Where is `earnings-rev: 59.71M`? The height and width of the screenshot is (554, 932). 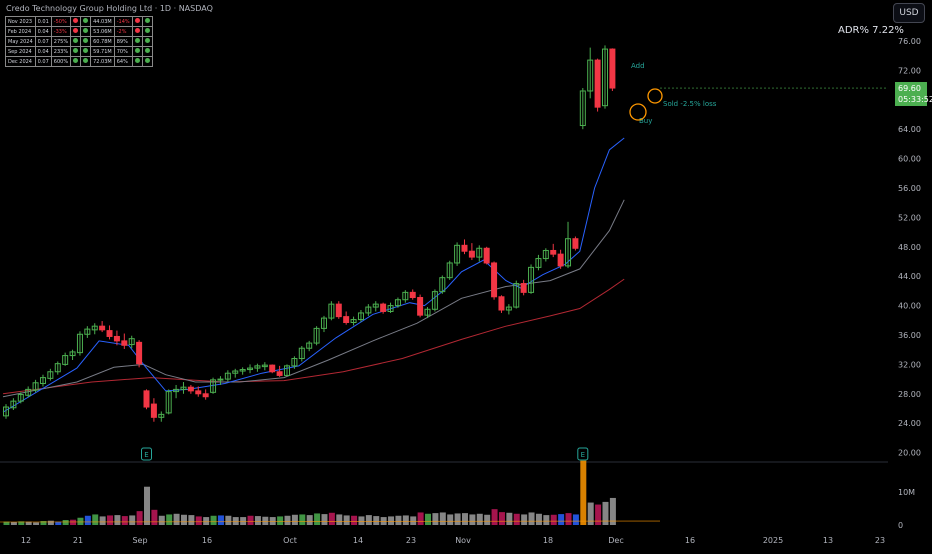 earnings-rev: 59.71M is located at coordinates (102, 51).